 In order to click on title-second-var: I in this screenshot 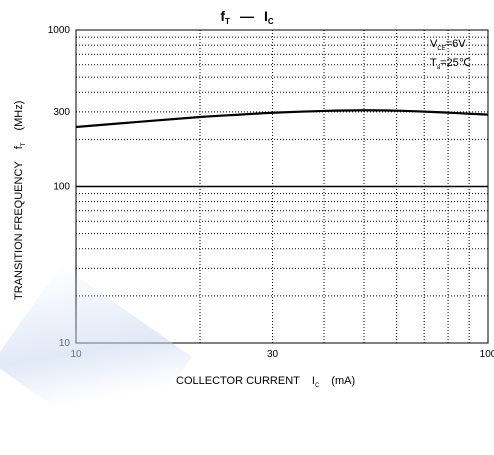, I will do `click(266, 16)`.